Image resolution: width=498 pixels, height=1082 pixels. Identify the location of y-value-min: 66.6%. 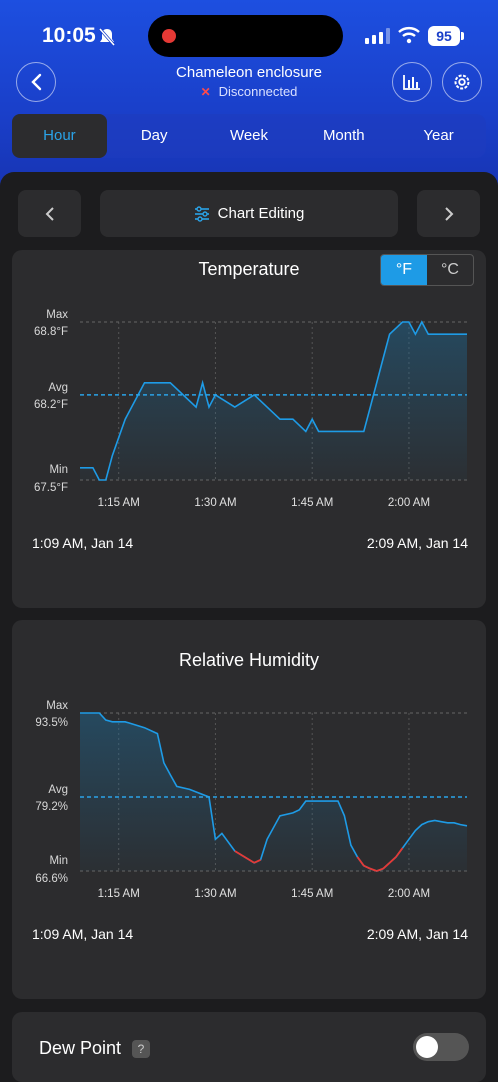
(51, 879).